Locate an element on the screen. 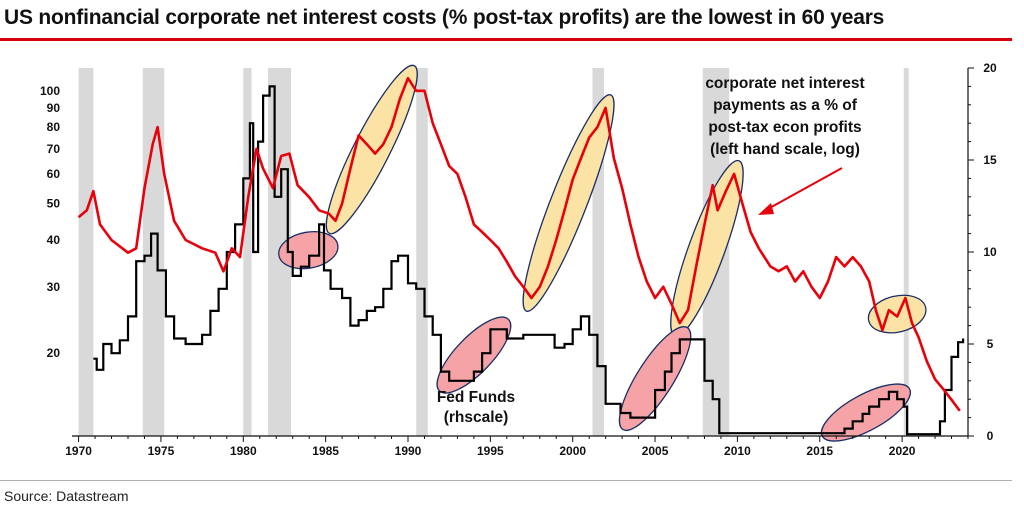  left-tick-label: 70 is located at coordinates (54, 149).